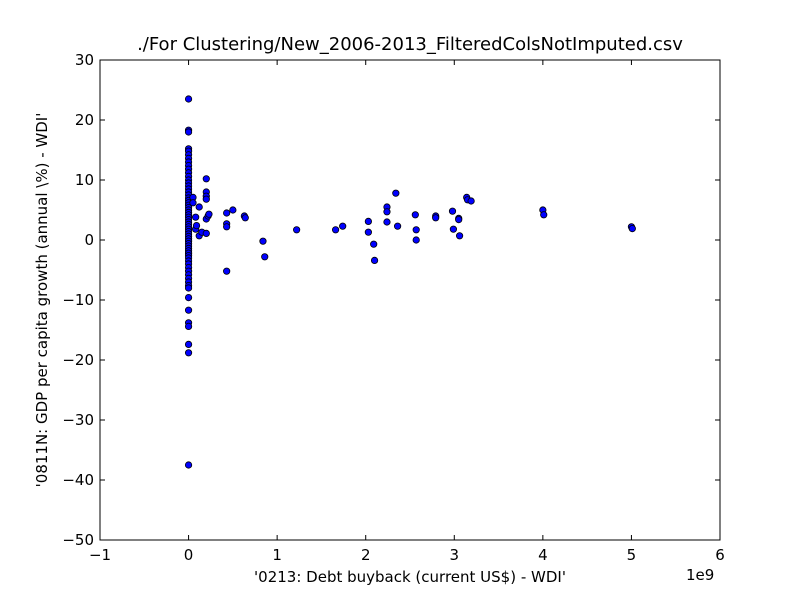  I want to click on x-tick-label: 6, so click(720, 555).